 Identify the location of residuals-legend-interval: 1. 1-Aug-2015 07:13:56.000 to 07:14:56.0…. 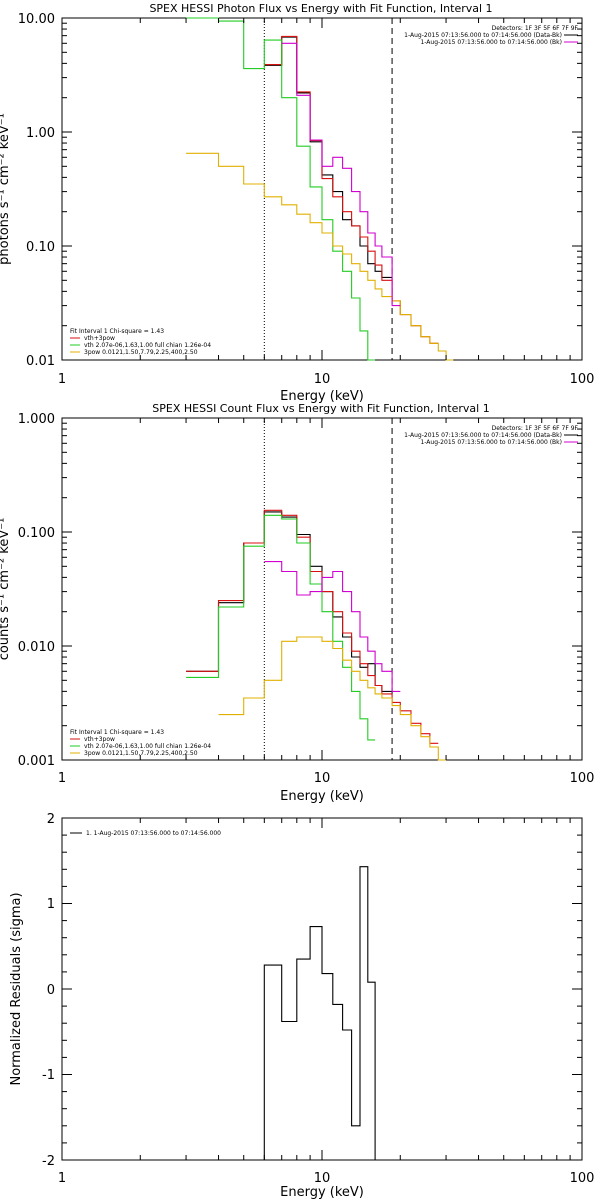
(153, 833).